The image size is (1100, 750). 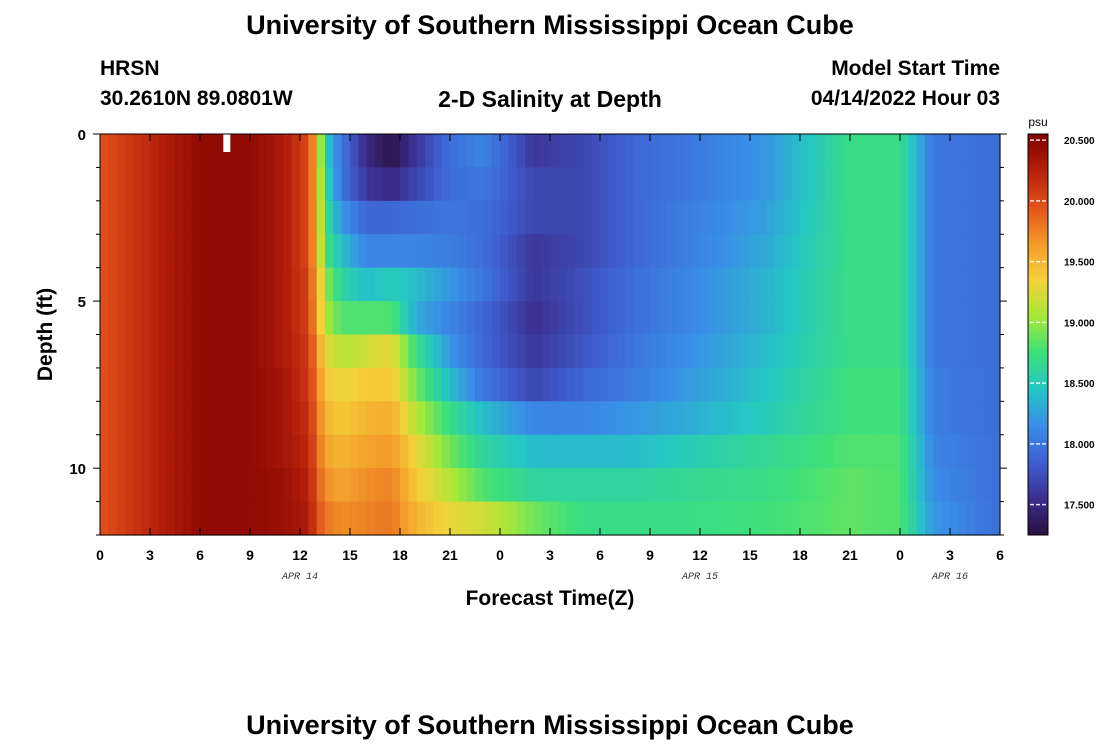 What do you see at coordinates (1079, 323) in the screenshot?
I see `colorbar-tick-label: 19.000` at bounding box center [1079, 323].